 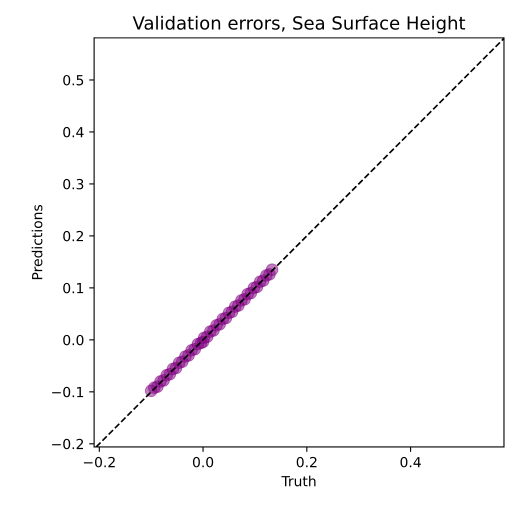 What do you see at coordinates (73, 184) in the screenshot?
I see `y-tick-label: 0.3` at bounding box center [73, 184].